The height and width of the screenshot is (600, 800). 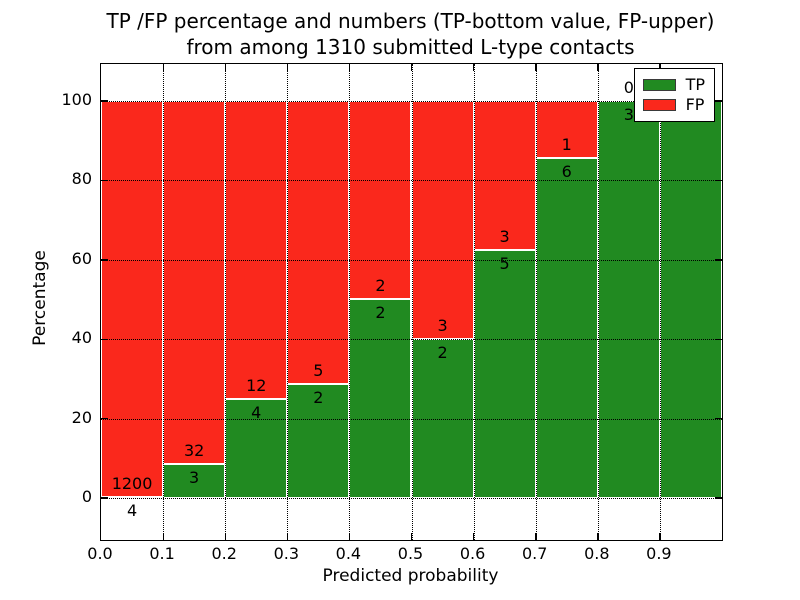 What do you see at coordinates (695, 104) in the screenshot?
I see `legend-label: FP` at bounding box center [695, 104].